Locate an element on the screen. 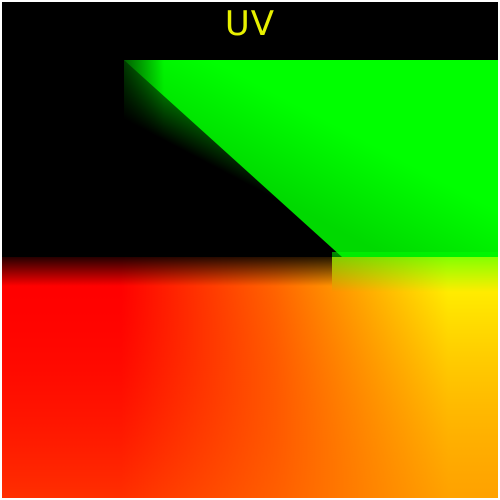 The height and width of the screenshot is (500, 500). seam-dark is located at coordinates (167, 269).